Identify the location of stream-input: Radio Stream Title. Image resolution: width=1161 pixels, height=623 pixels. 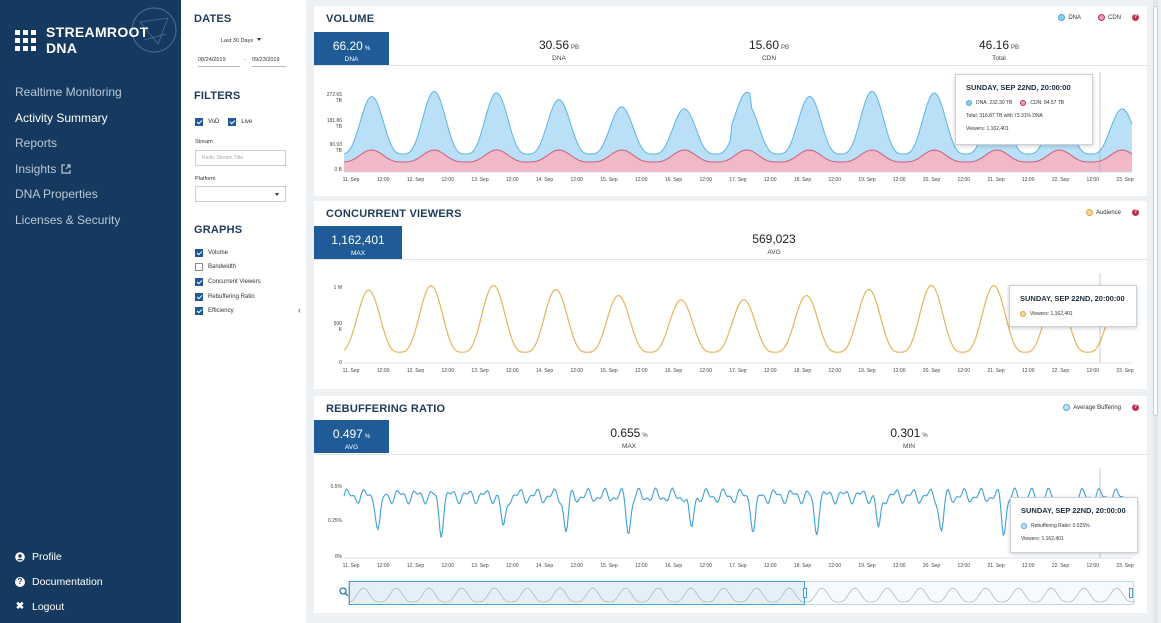
(240, 158).